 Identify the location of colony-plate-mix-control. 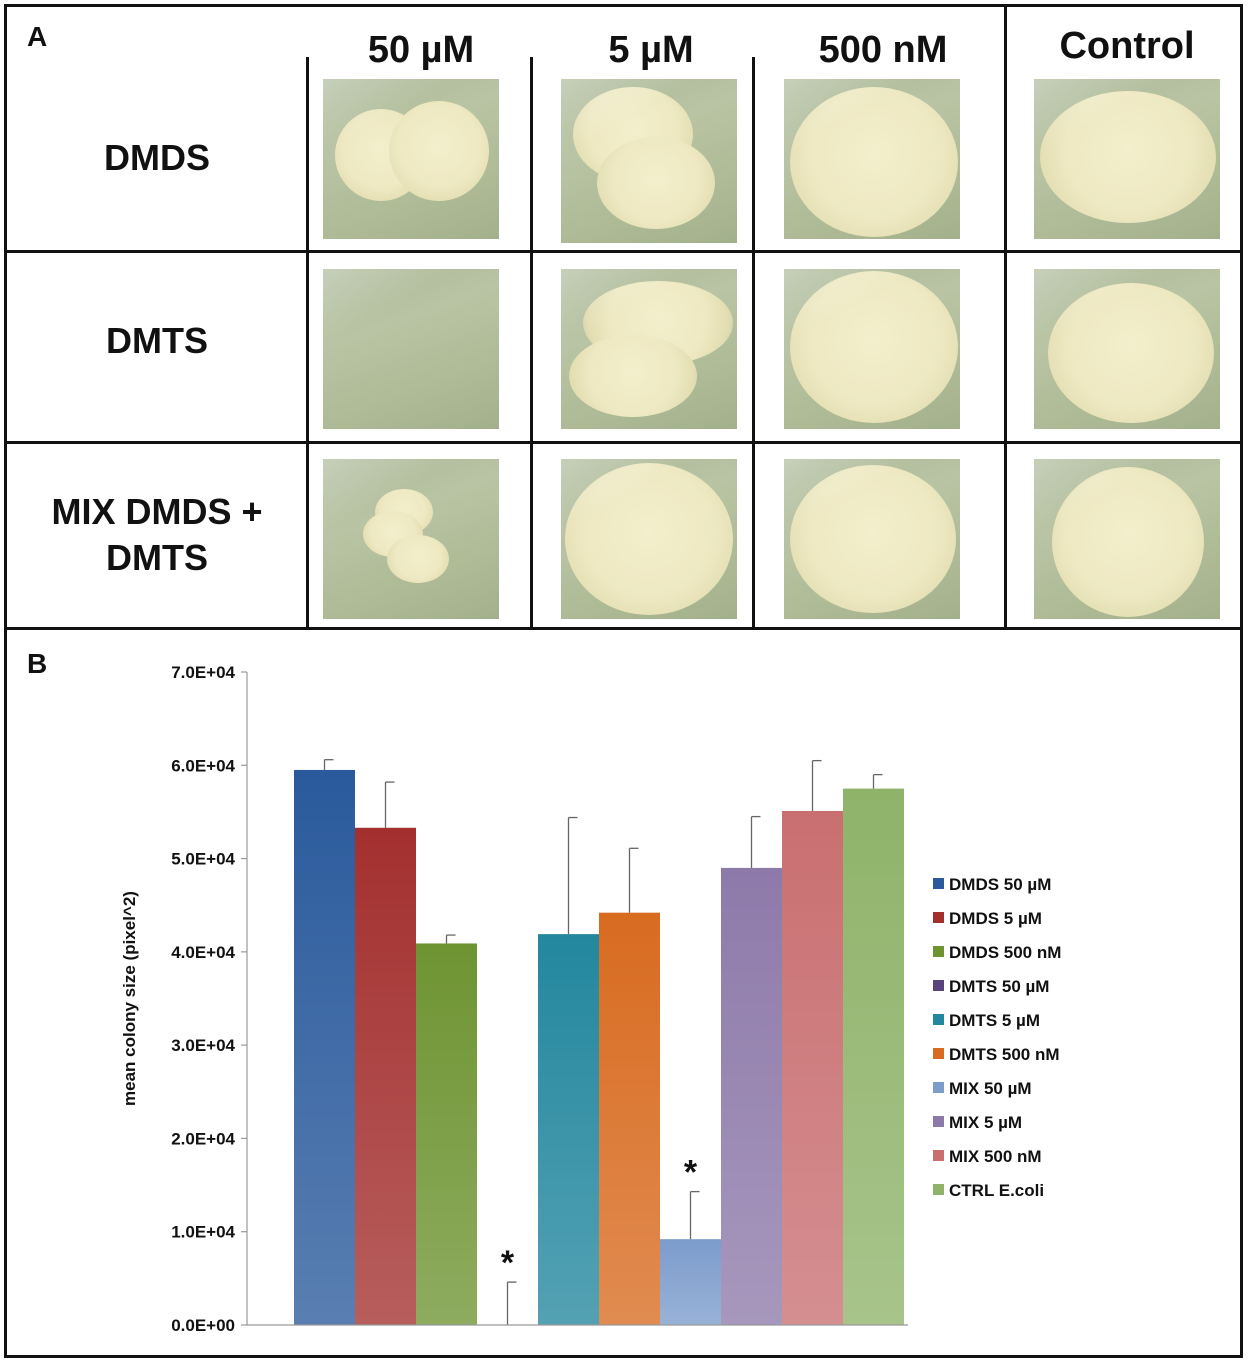
(1127, 539).